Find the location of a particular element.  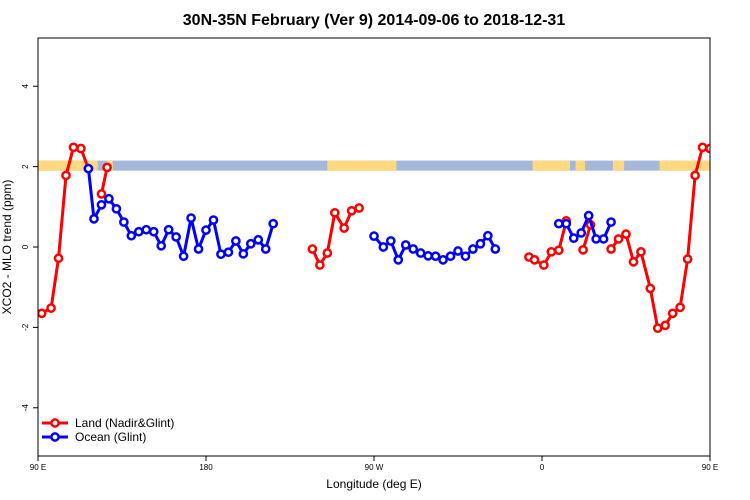

x-axis-label: Longitude (deg E) is located at coordinates (373, 484).